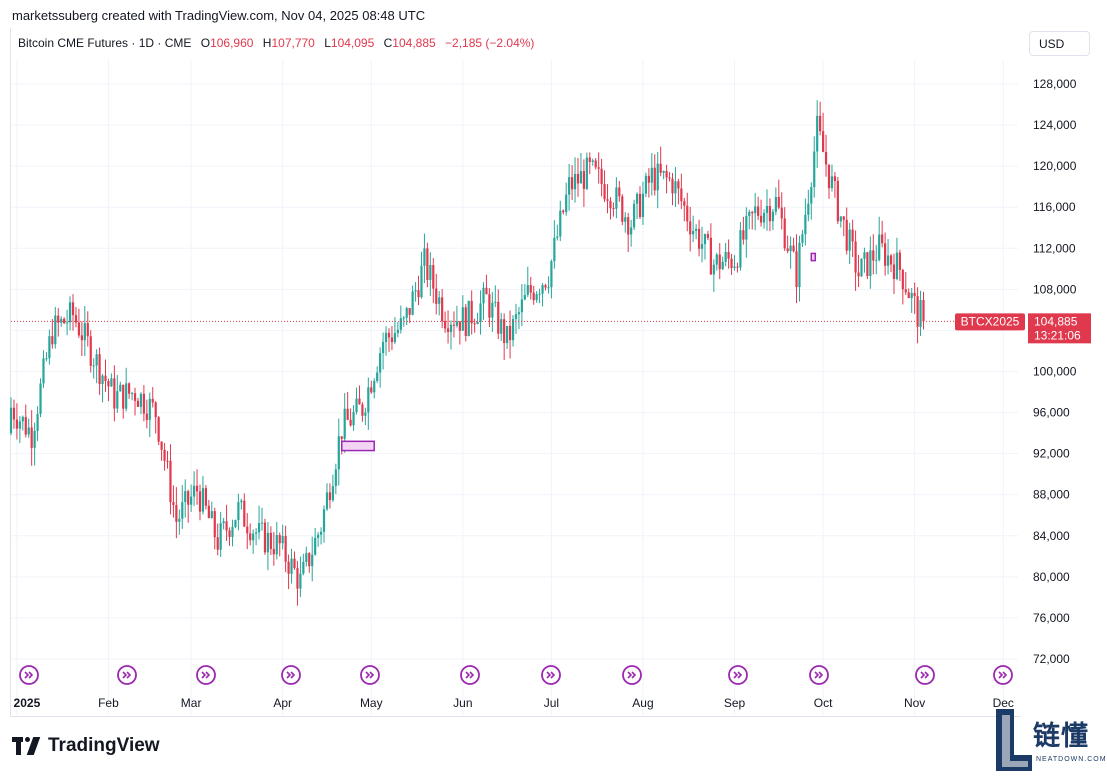 Image resolution: width=1107 pixels, height=776 pixels. I want to click on close-label: C, so click(388, 43).